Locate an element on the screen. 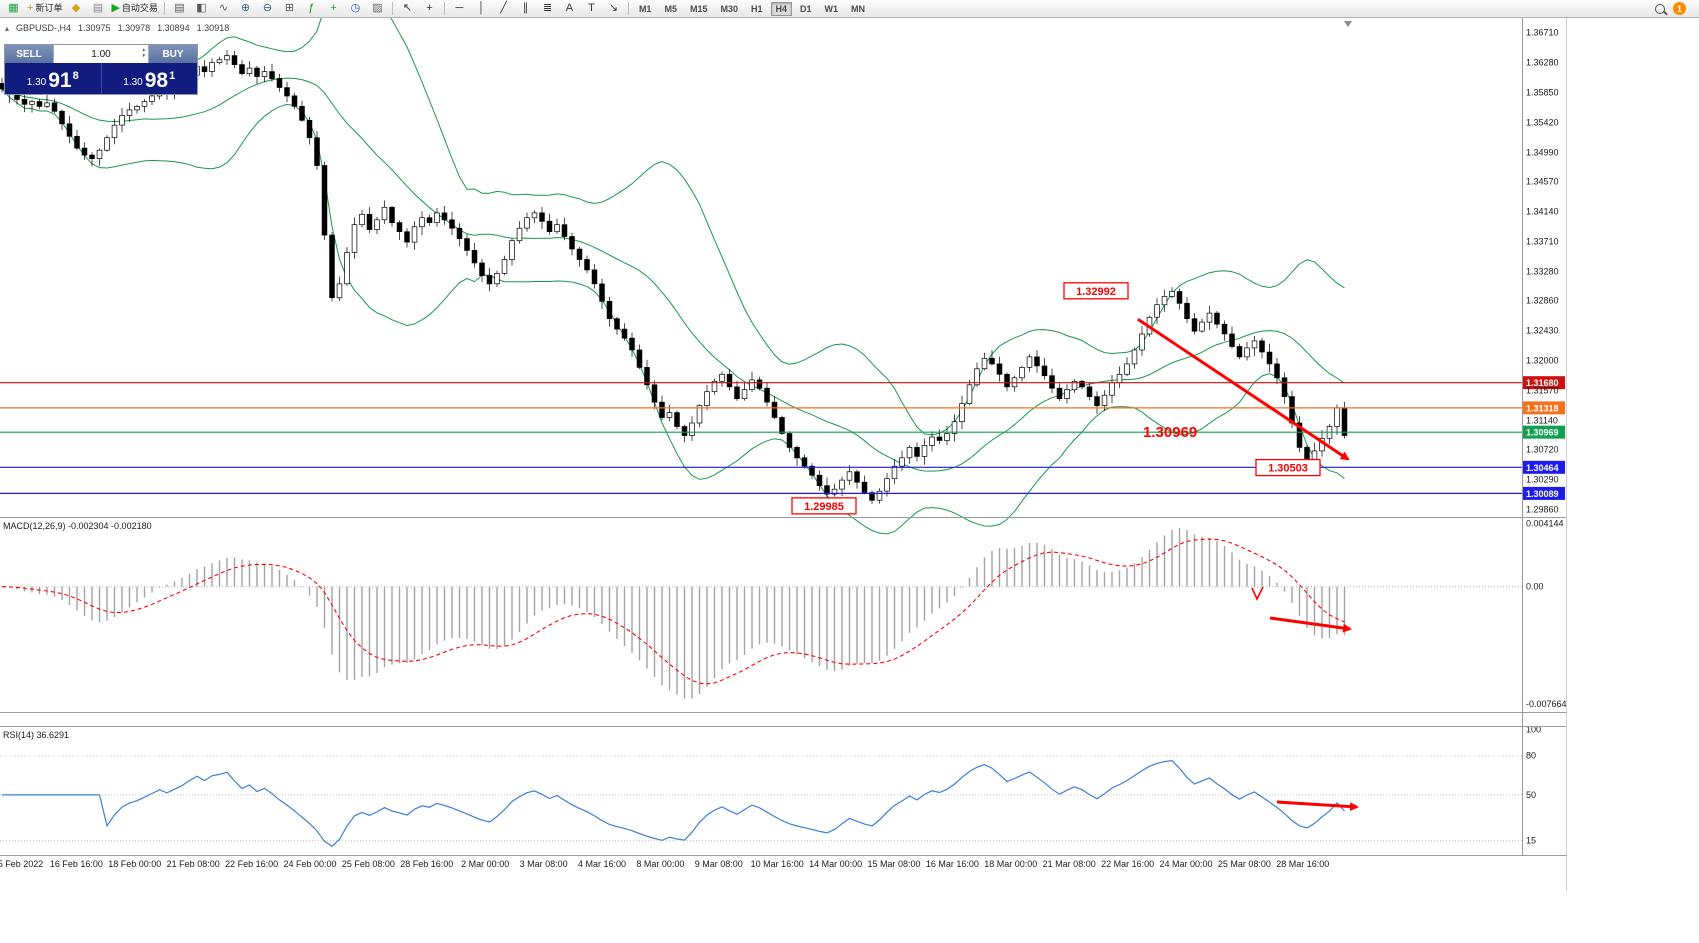  text-tool-icon: A is located at coordinates (569, 8).